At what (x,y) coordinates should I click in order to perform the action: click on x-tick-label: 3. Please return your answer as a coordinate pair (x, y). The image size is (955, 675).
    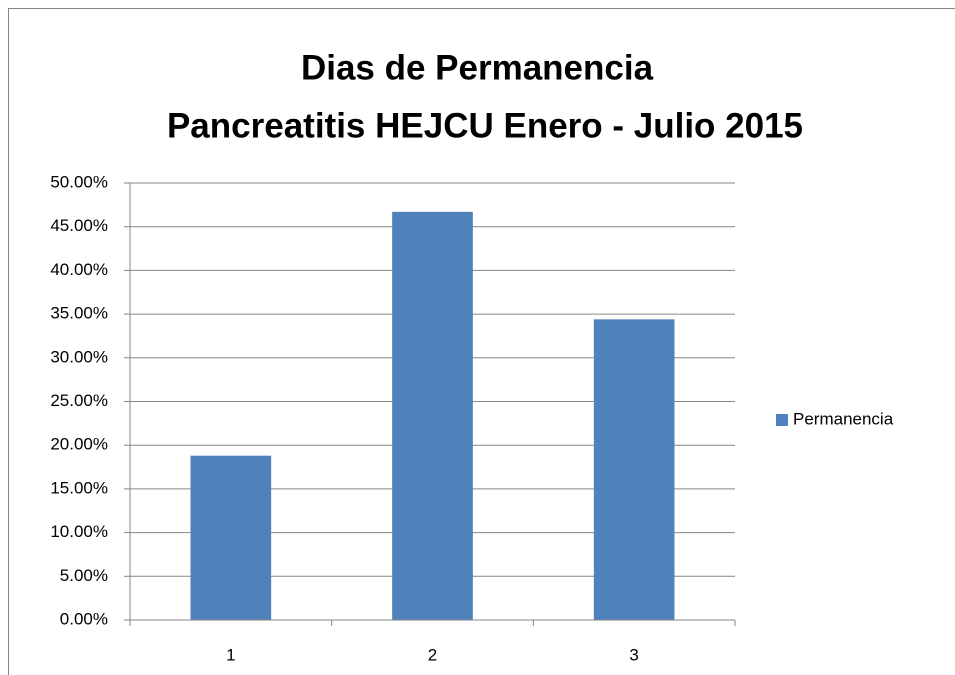
    Looking at the image, I should click on (633, 654).